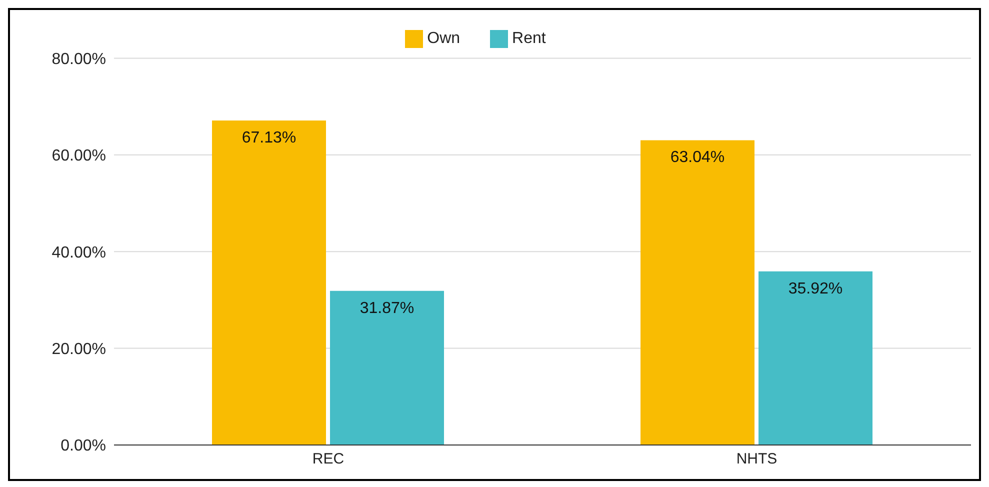 Image resolution: width=989 pixels, height=487 pixels. What do you see at coordinates (529, 39) in the screenshot?
I see `legend-label: Rent` at bounding box center [529, 39].